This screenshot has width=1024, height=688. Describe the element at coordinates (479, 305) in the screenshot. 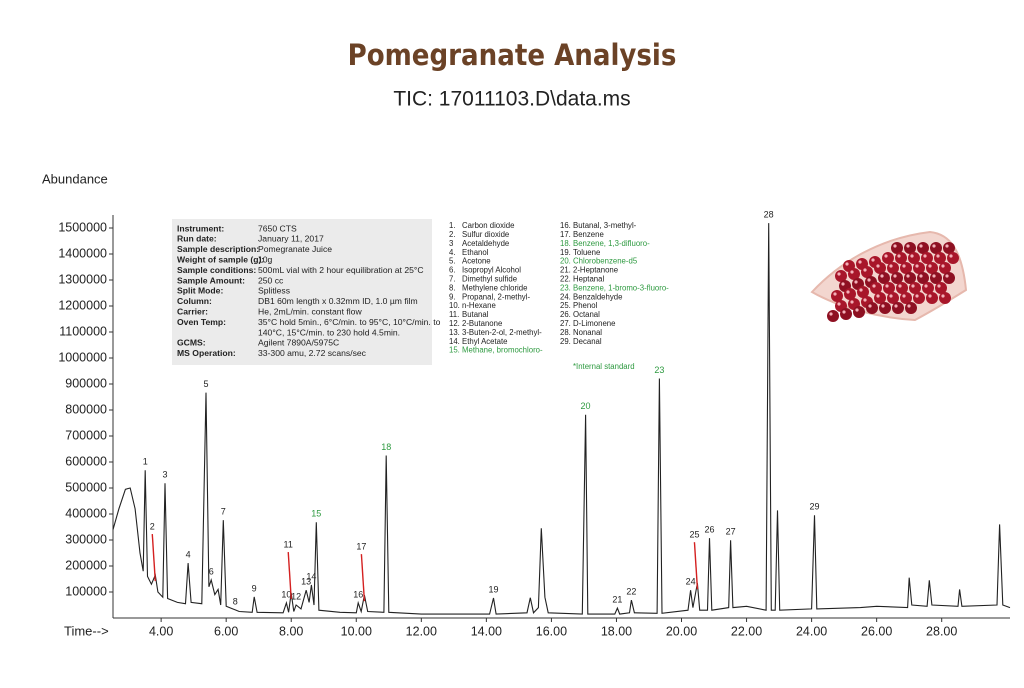

I see `compound-name: n-Hexane` at that location.